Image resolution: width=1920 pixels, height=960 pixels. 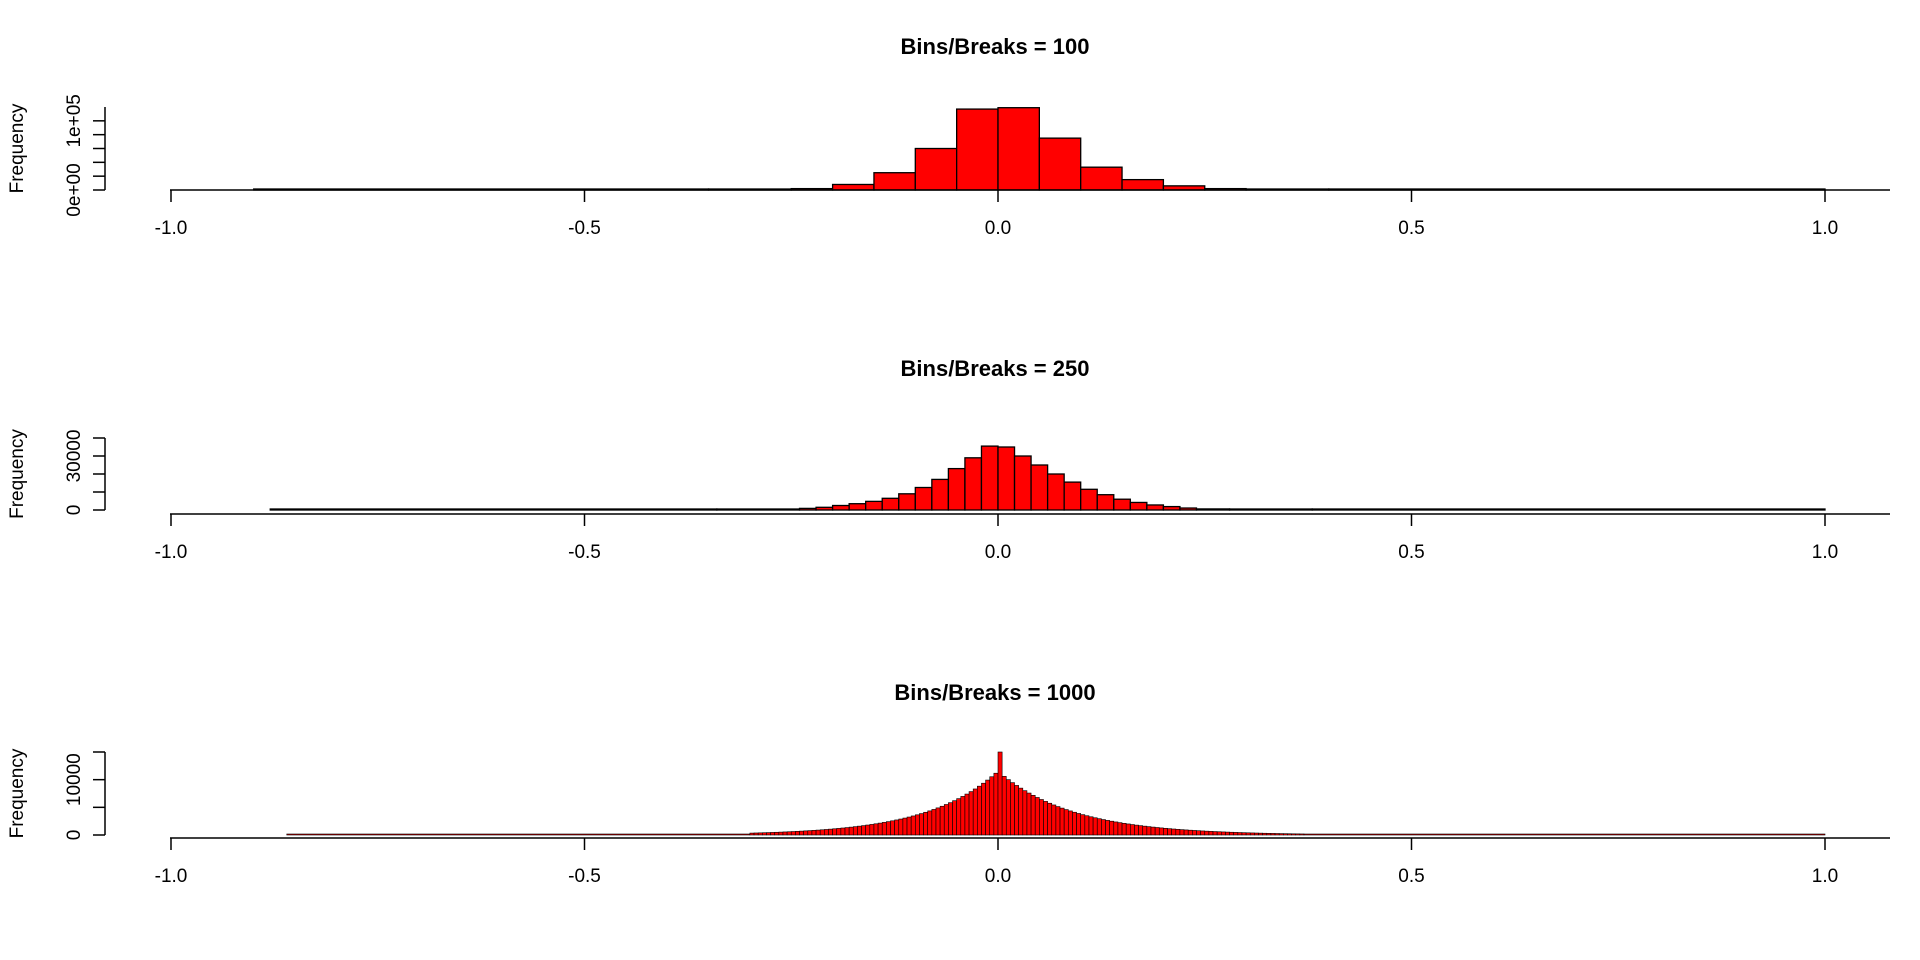 I want to click on x-tick-label: 0.5, so click(x=1411, y=552).